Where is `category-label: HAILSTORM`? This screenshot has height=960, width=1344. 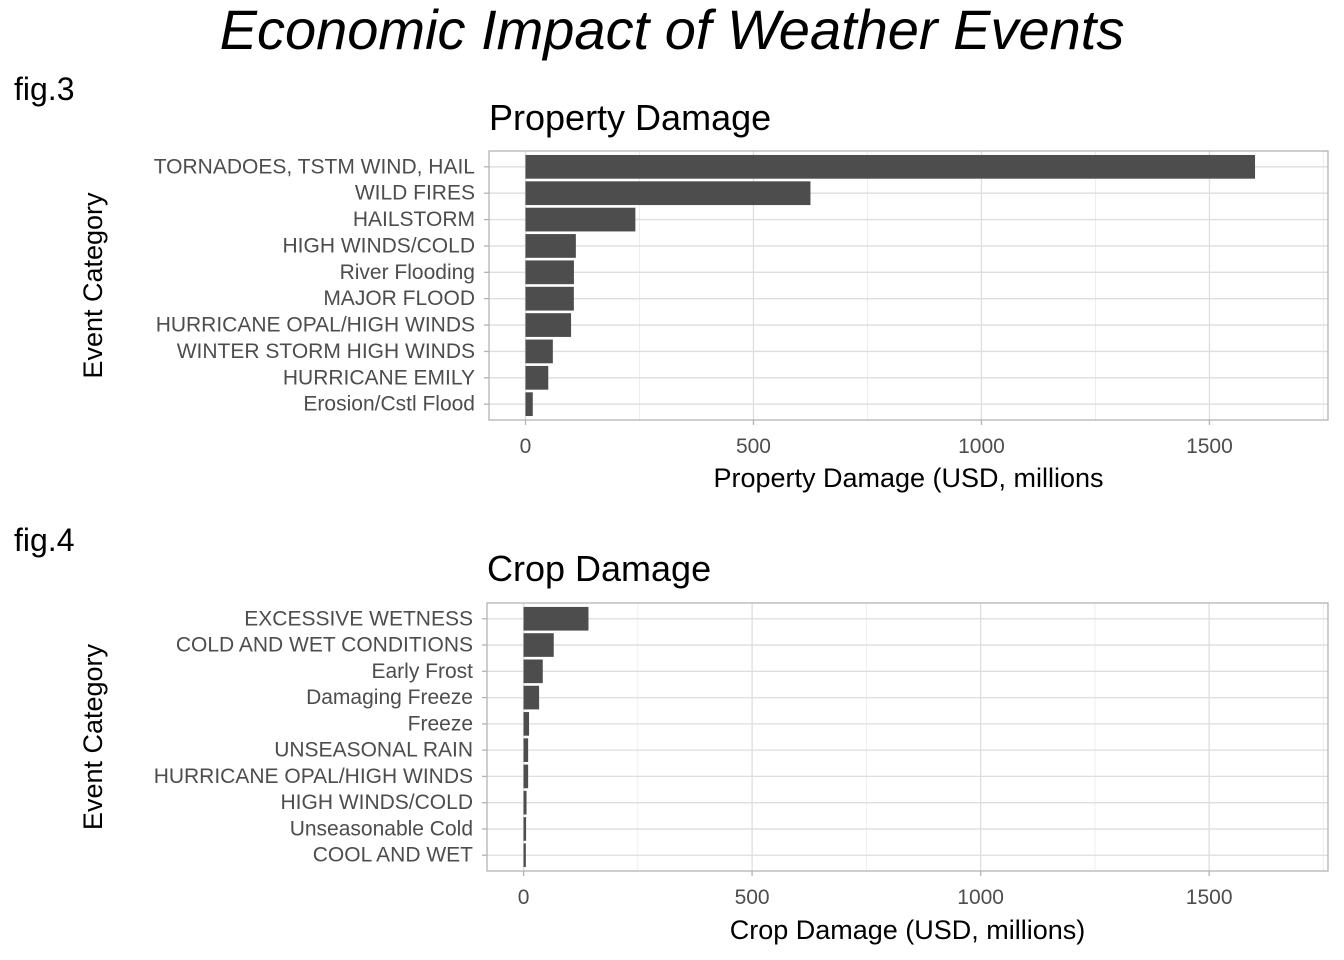 category-label: HAILSTORM is located at coordinates (414, 219).